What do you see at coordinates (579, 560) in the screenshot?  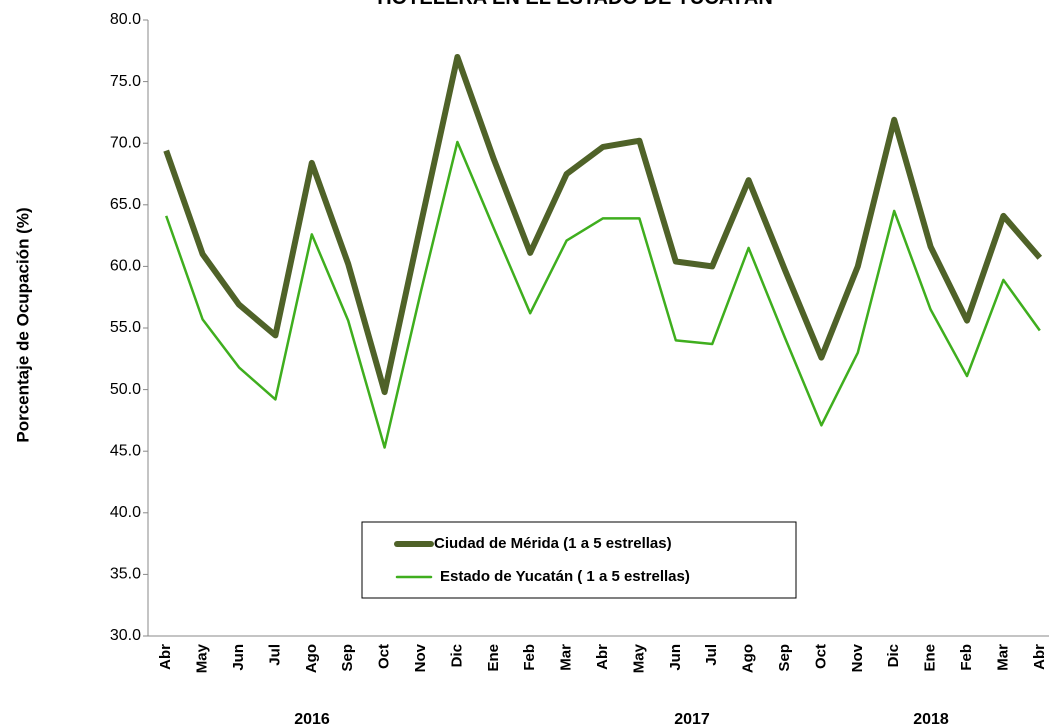 I see `legend-box` at bounding box center [579, 560].